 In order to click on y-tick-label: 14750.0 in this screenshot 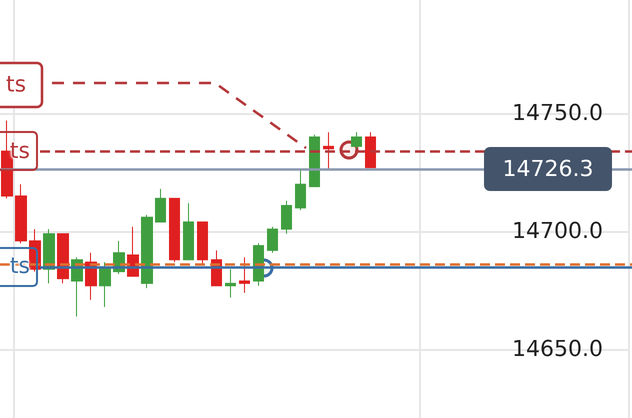, I will do `click(557, 113)`.